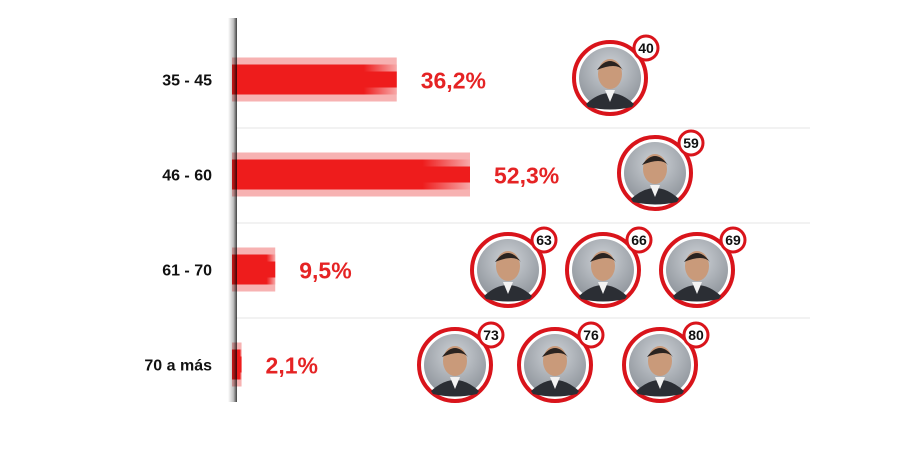 This screenshot has width=900, height=450. I want to click on candidate-portrait: 59, so click(661, 170).